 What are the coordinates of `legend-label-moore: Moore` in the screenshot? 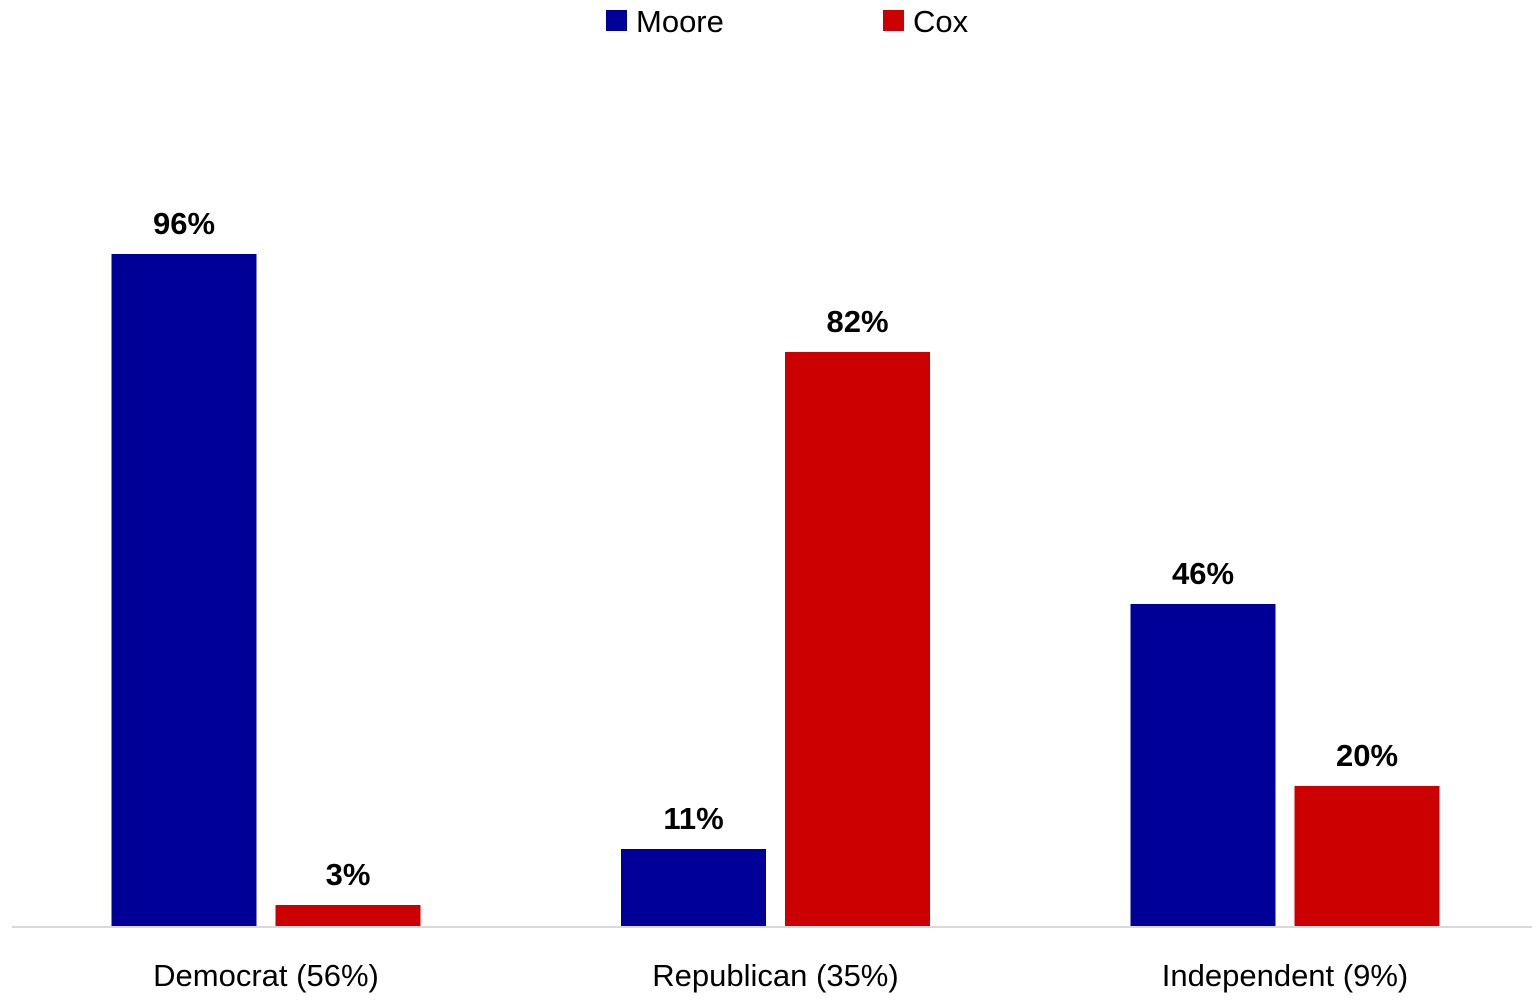 It's located at (680, 21).